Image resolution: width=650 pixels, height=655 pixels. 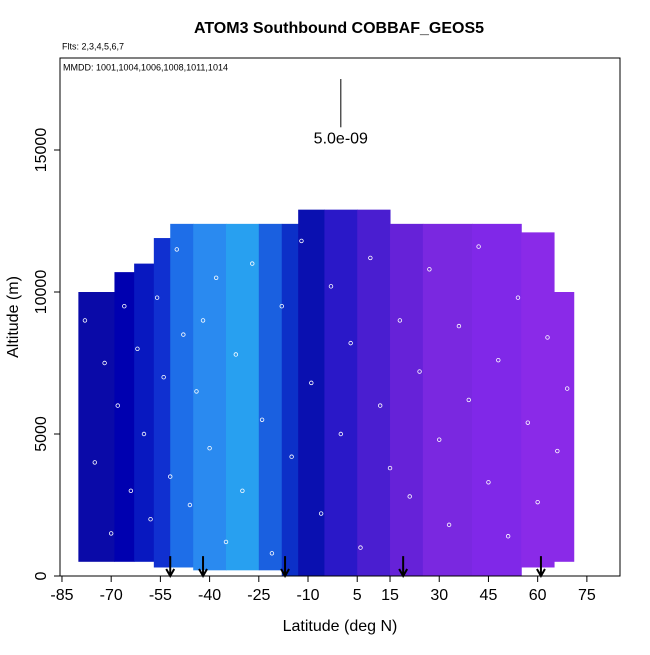 I want to click on subtitle: Flts: 2,3,4,5,6,7, so click(x=93, y=46).